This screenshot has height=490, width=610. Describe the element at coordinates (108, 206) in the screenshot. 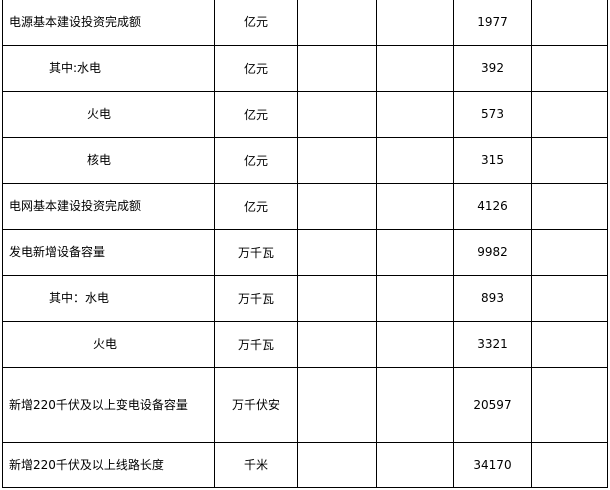

I see `item-name-cell: 电网基本建设投资完成额` at that location.